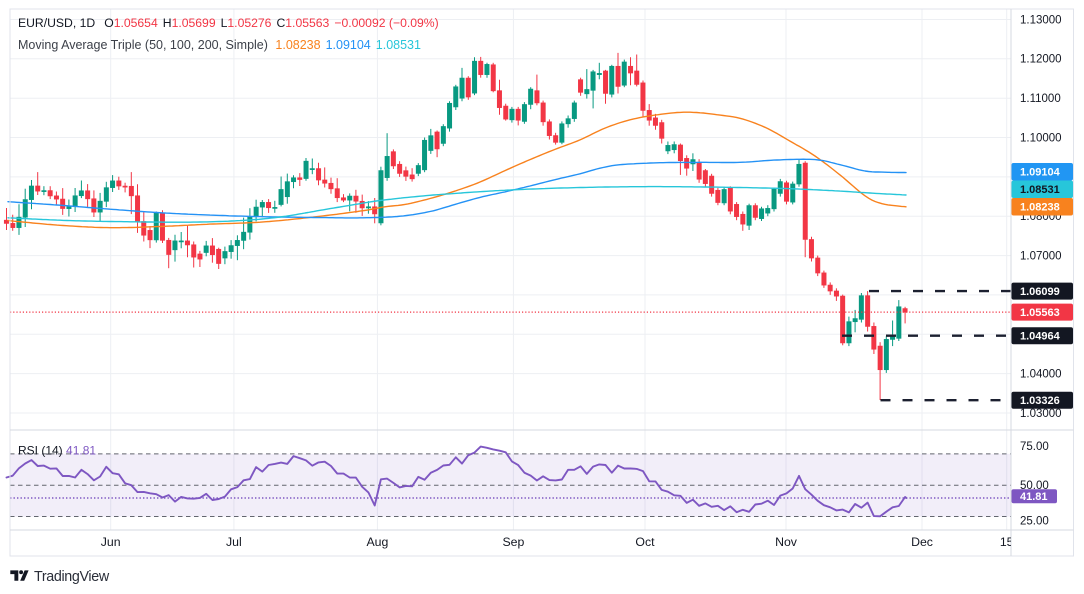 This screenshot has height=594, width=1084. I want to click on svg-text: Sep, so click(513, 542).